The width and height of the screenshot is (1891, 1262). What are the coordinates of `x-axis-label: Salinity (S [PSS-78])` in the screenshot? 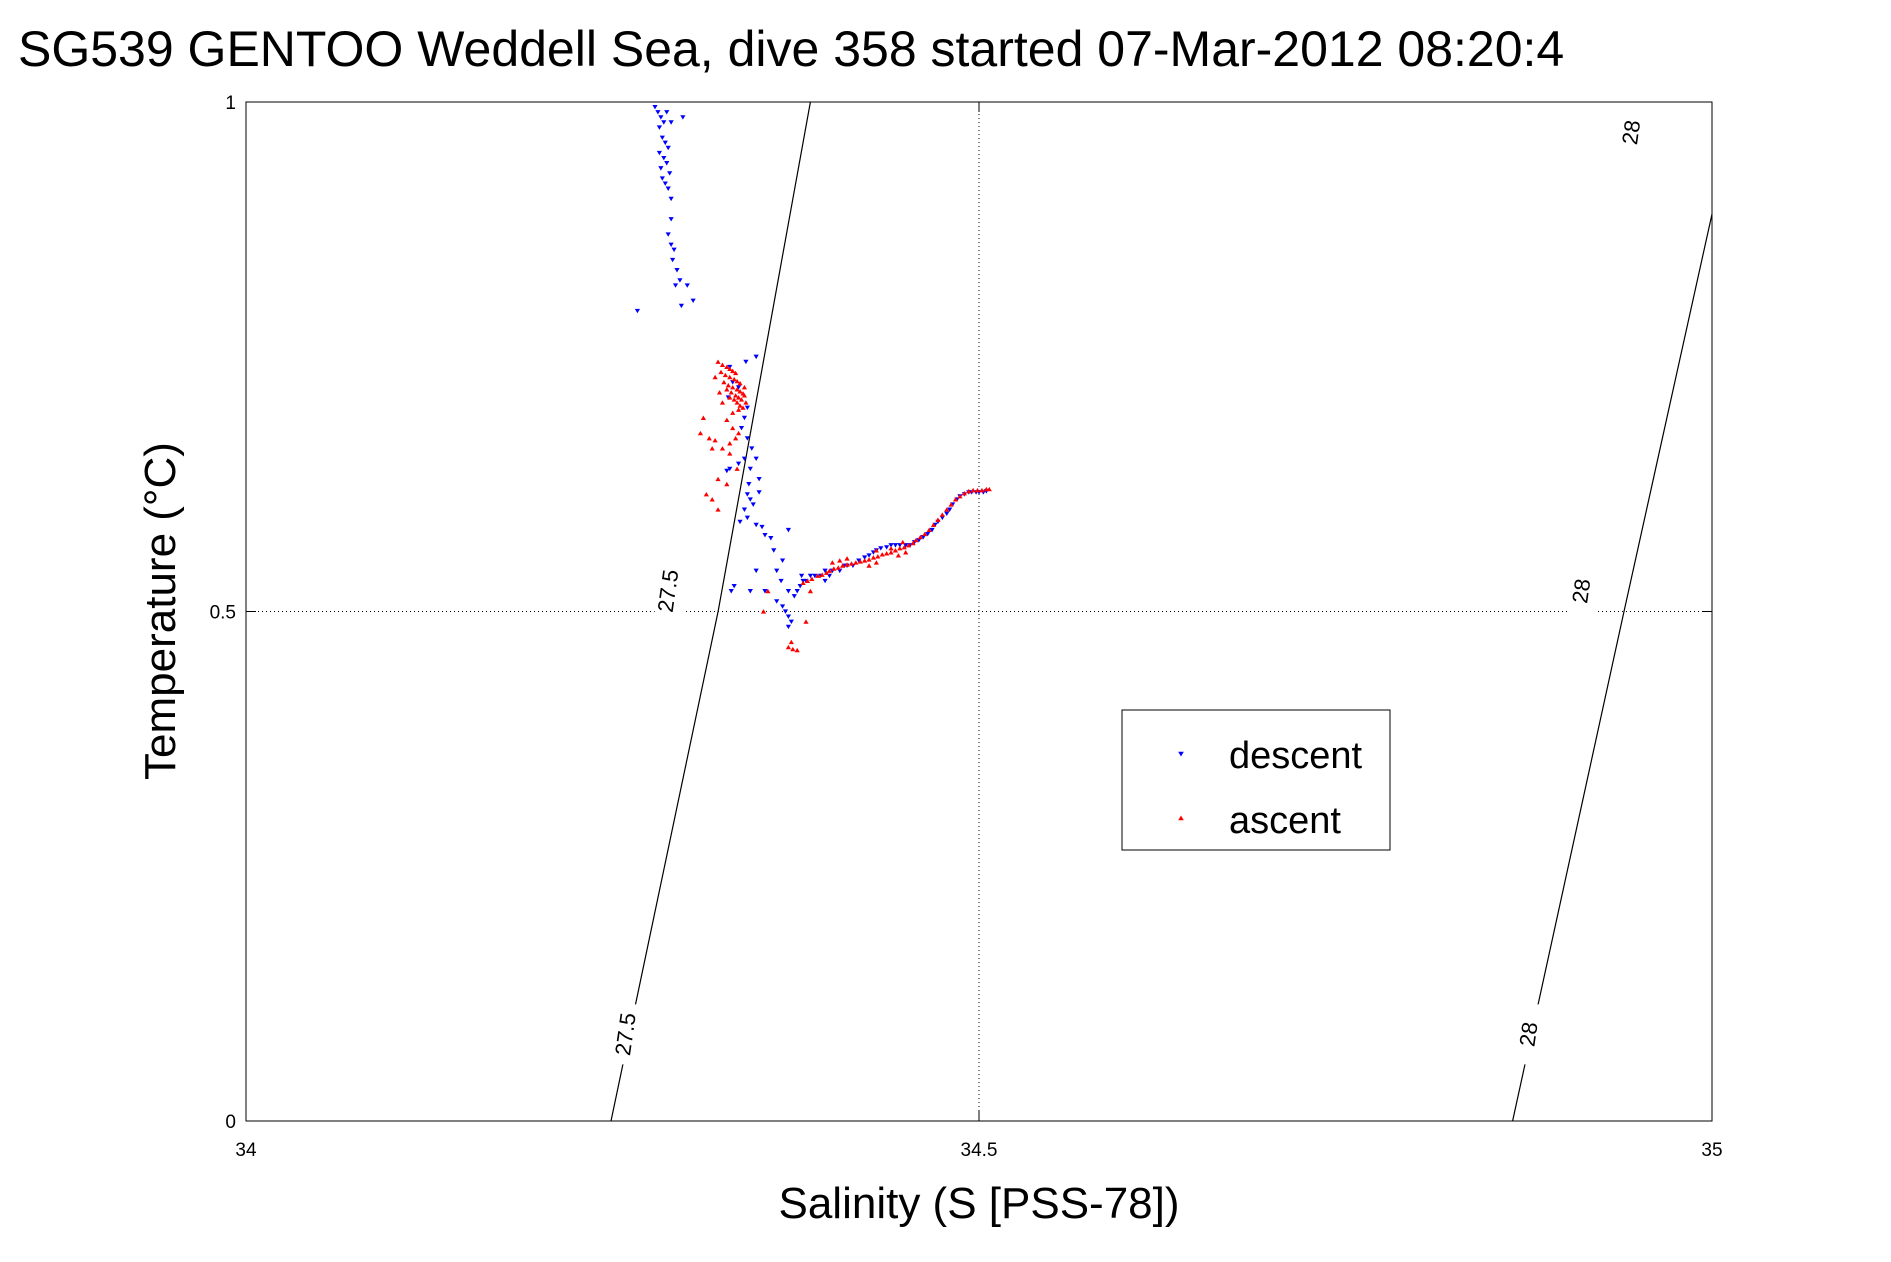 It's located at (978, 1203).